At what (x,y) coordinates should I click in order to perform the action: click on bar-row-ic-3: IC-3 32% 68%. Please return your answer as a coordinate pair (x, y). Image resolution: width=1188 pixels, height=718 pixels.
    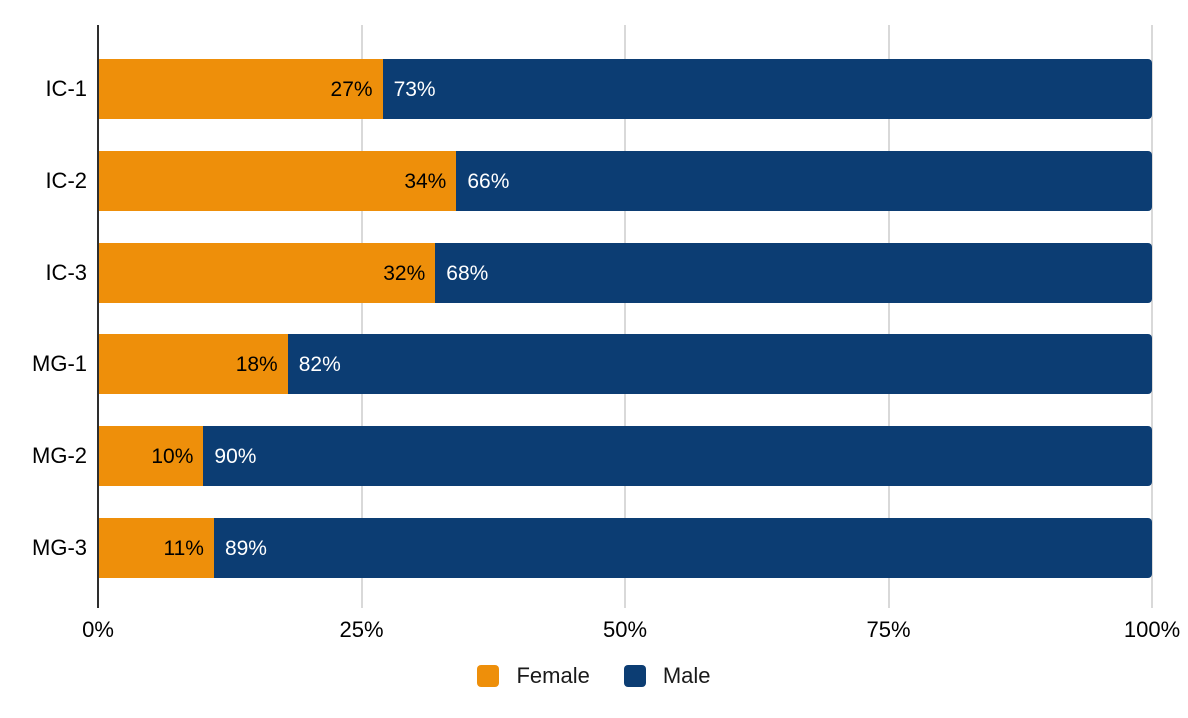
    Looking at the image, I should click on (598, 273).